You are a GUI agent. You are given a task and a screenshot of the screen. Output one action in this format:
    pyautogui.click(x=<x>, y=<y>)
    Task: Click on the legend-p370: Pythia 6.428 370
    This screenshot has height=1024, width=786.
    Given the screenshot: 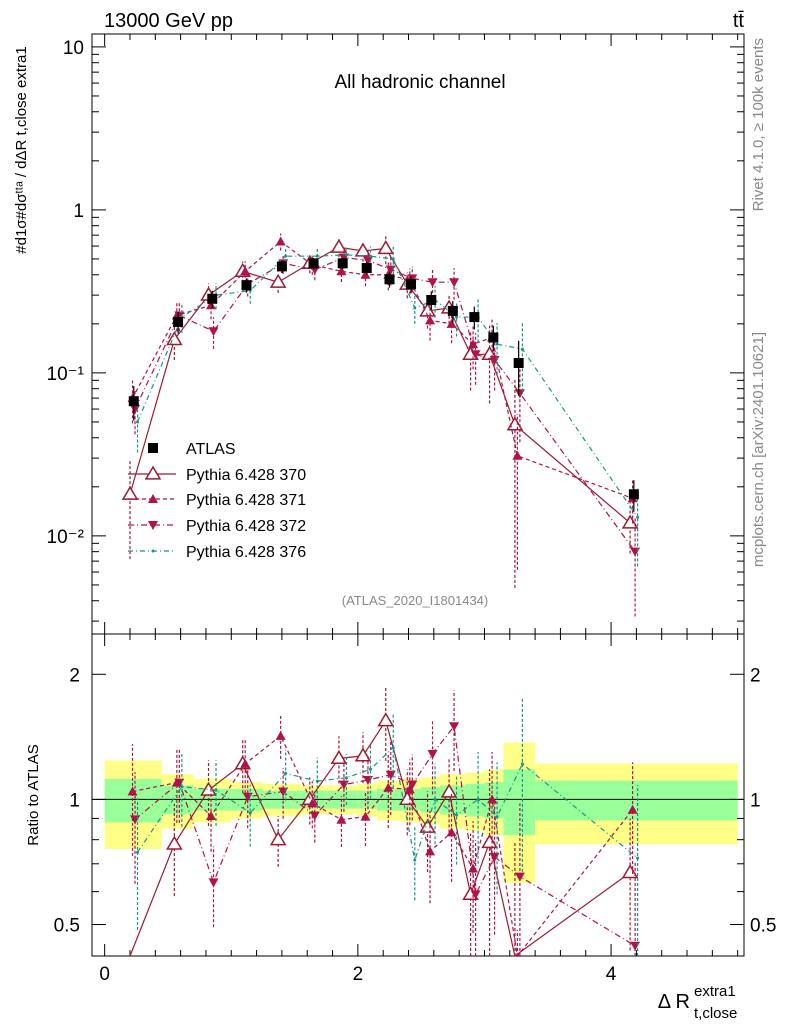 What is the action you would take?
    pyautogui.click(x=246, y=475)
    